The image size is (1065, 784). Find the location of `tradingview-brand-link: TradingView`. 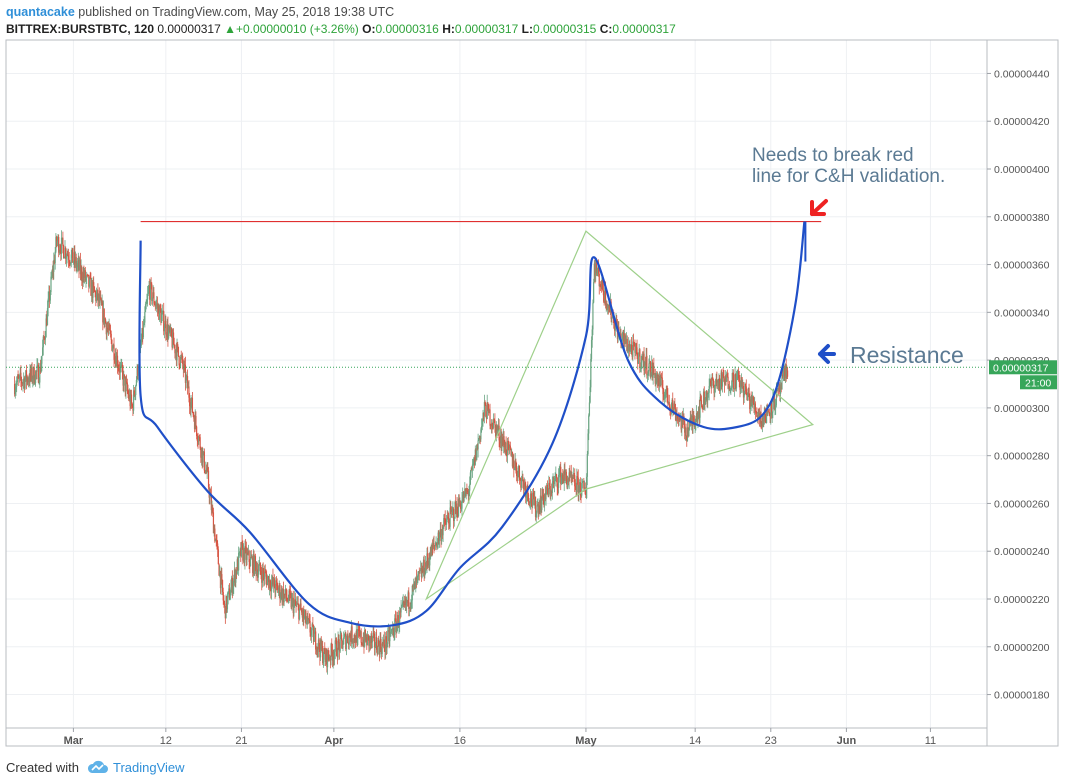

tradingview-brand-link: TradingView is located at coordinates (148, 767).